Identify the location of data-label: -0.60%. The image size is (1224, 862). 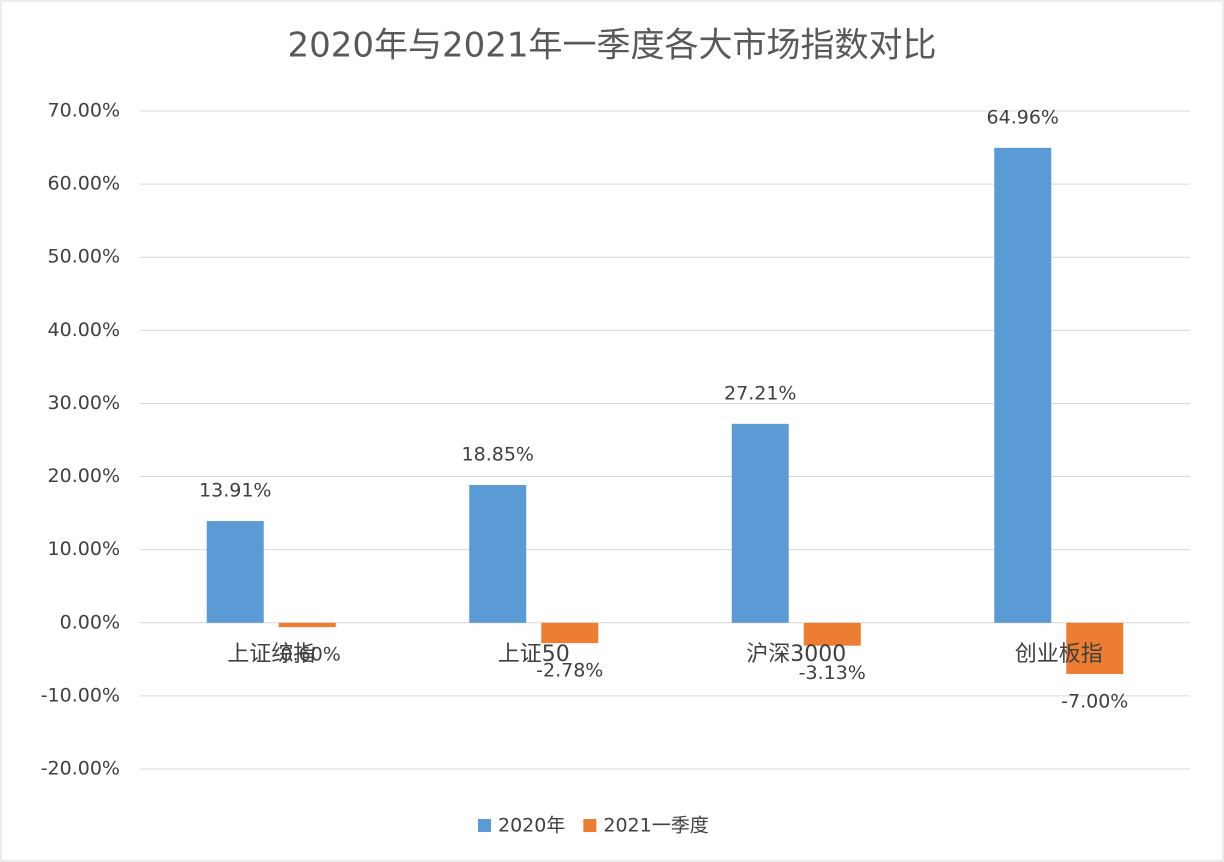
(307, 655).